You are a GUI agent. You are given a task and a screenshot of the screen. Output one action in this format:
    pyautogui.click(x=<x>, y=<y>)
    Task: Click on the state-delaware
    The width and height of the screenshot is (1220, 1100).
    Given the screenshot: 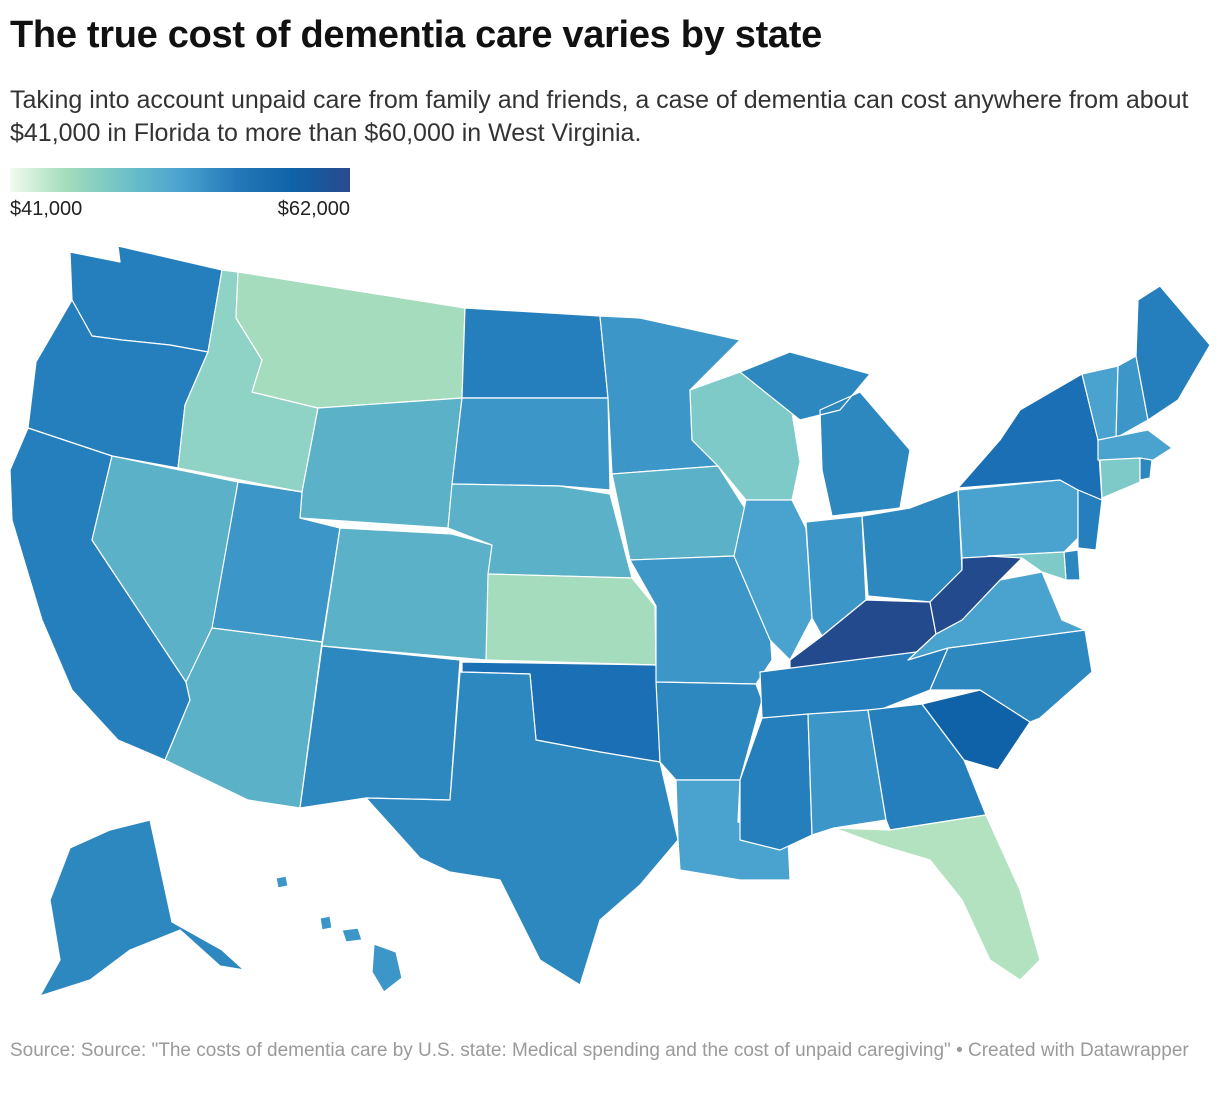 What is the action you would take?
    pyautogui.click(x=1072, y=565)
    